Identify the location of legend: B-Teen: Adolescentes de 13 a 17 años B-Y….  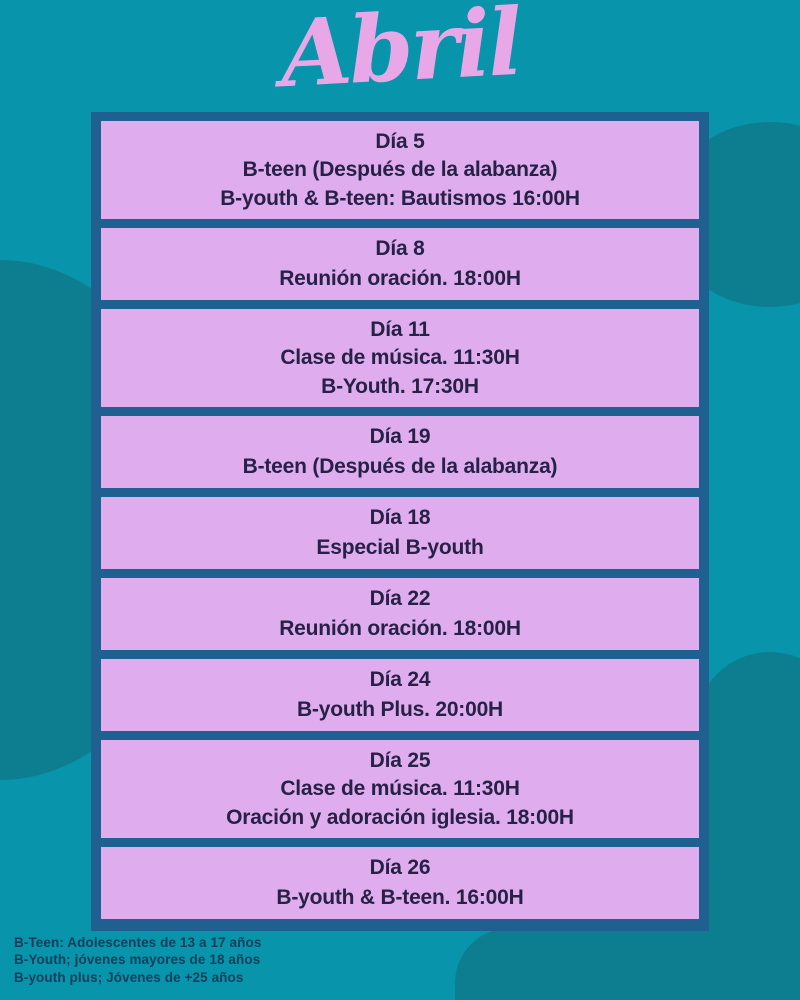
(137, 960).